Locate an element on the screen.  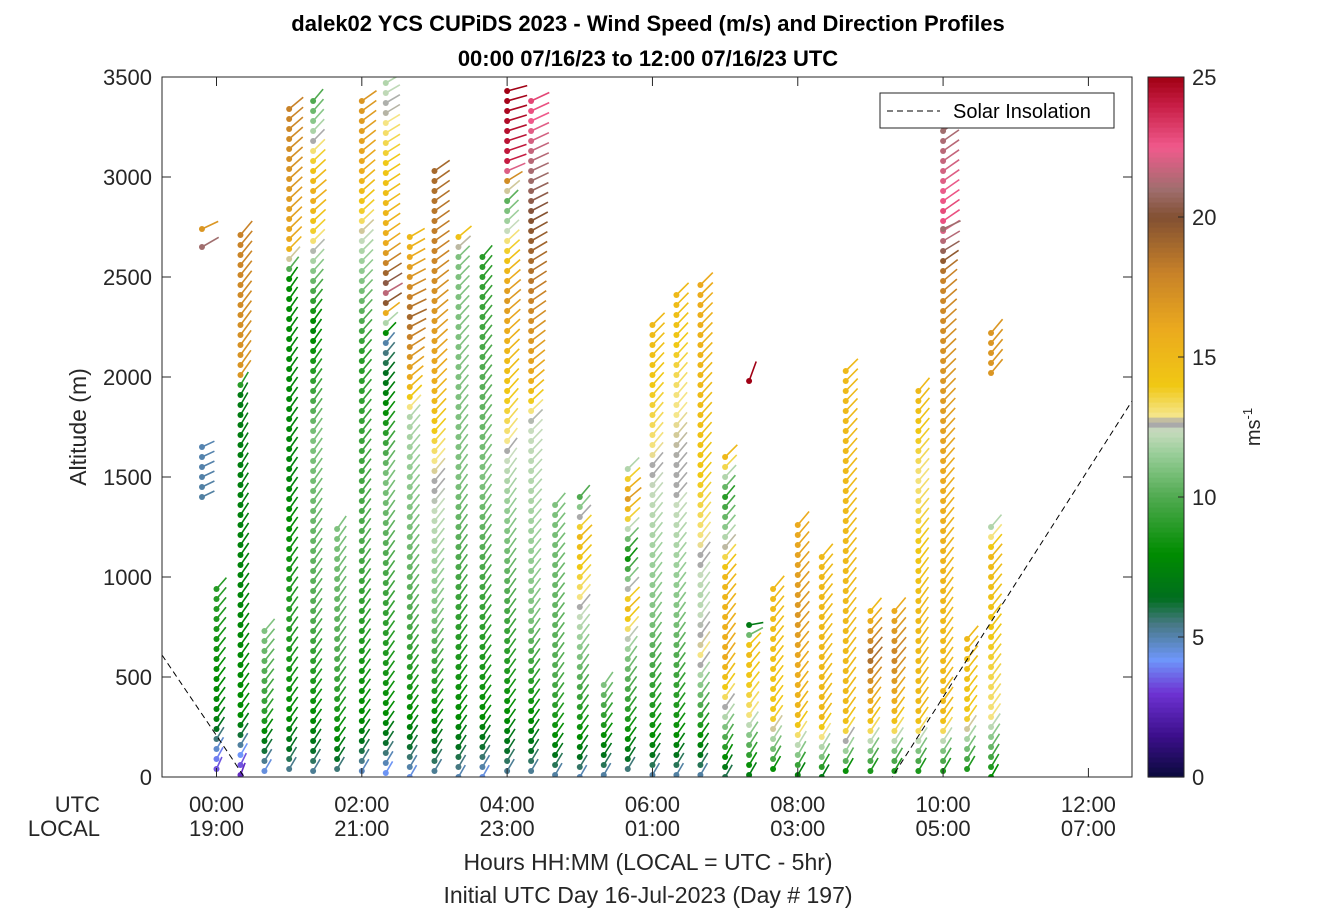
x-tick-label-local: 19:00 is located at coordinates (216, 828).